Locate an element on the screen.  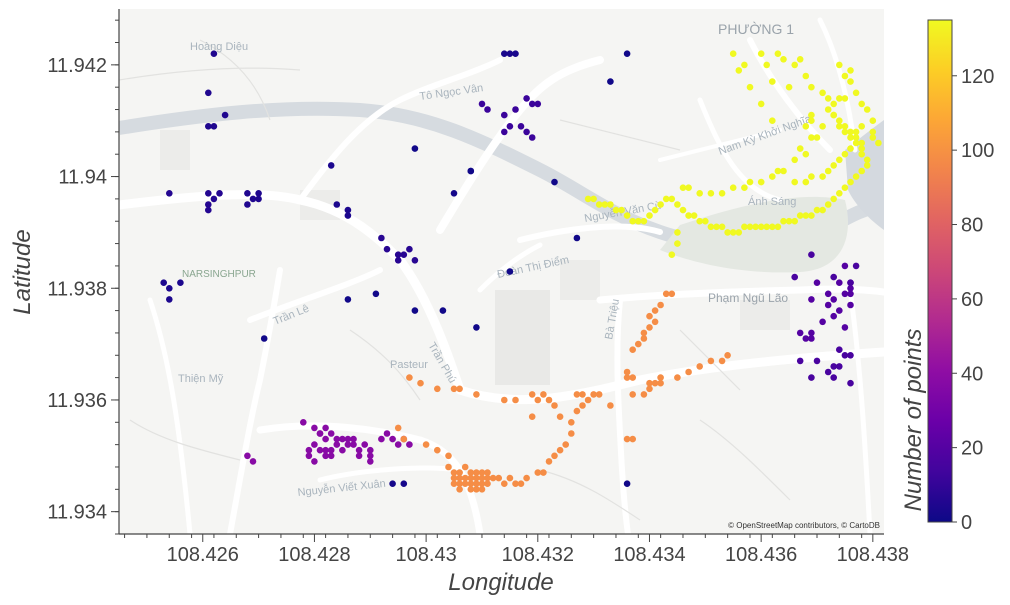
colorbar-tick-label: 120 is located at coordinates (977, 77).